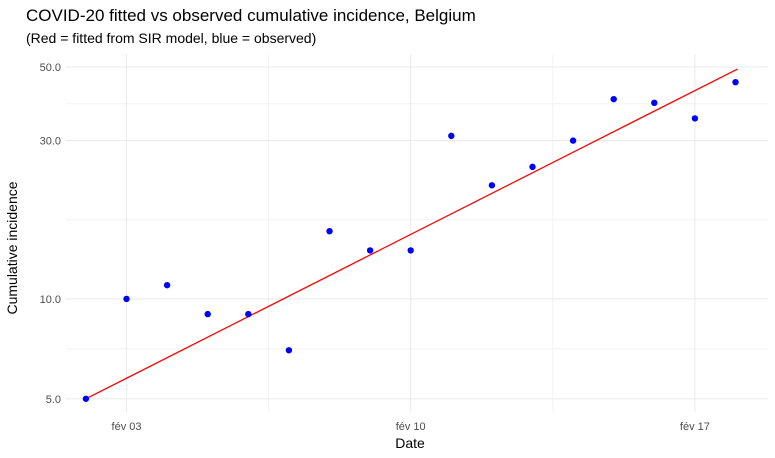 The width and height of the screenshot is (775, 458). What do you see at coordinates (50, 300) in the screenshot?
I see `y-tick-label: 10.0` at bounding box center [50, 300].